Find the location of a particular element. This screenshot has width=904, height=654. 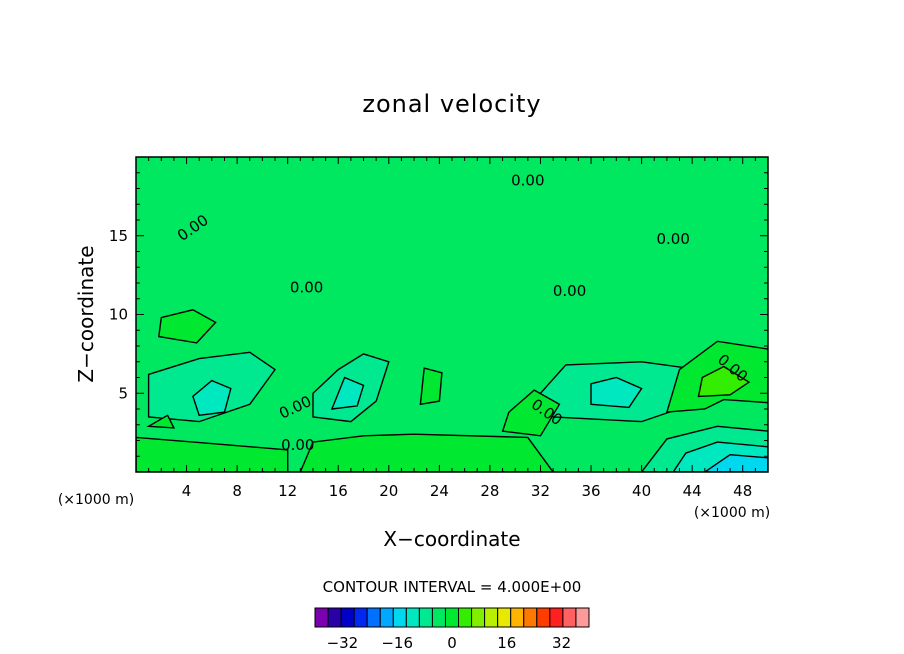

x-tick-label: 44 is located at coordinates (692, 491).